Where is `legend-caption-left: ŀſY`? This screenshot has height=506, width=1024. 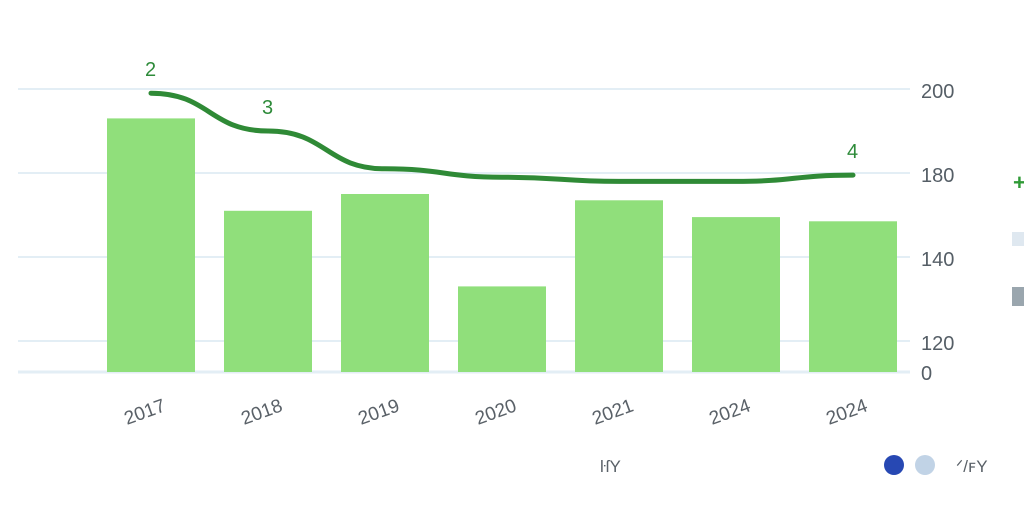 legend-caption-left: ŀſY is located at coordinates (610, 466).